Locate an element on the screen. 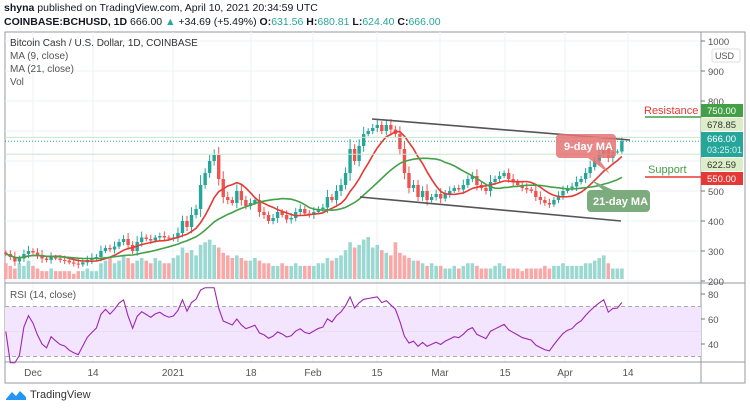 The width and height of the screenshot is (750, 409). time-tick-label: Feb is located at coordinates (313, 373).